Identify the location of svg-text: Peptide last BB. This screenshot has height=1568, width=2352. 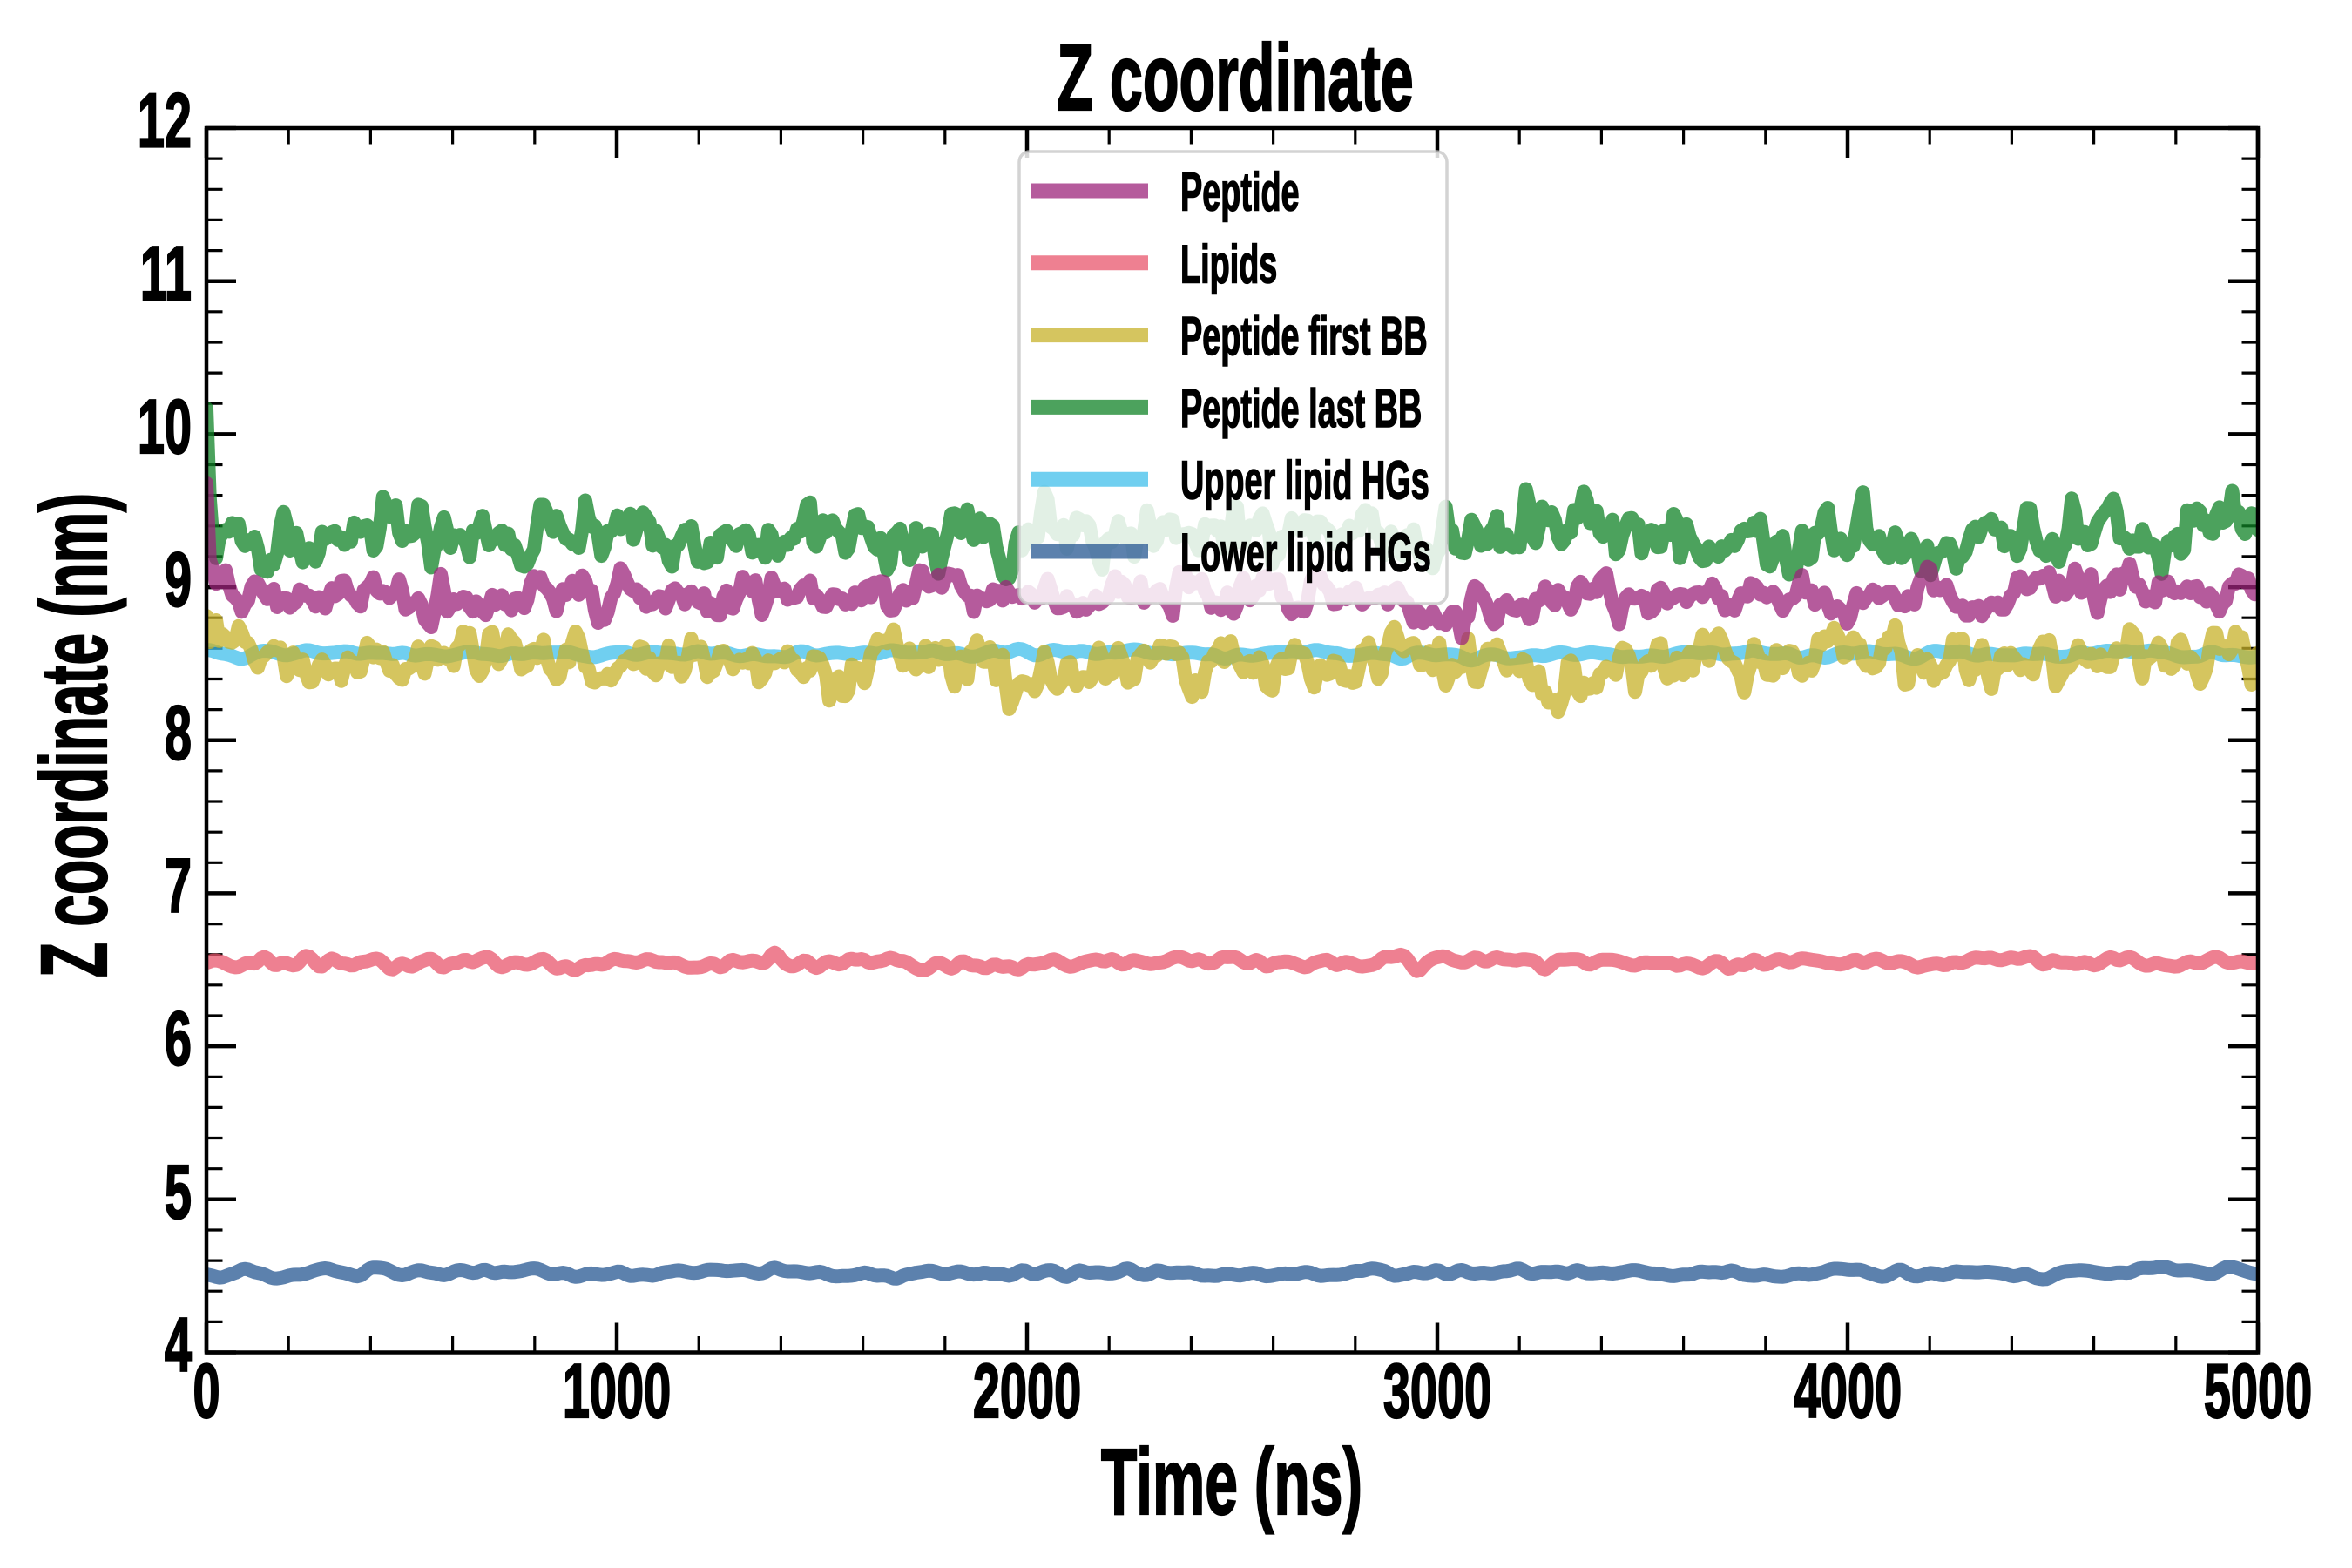
(1301, 408).